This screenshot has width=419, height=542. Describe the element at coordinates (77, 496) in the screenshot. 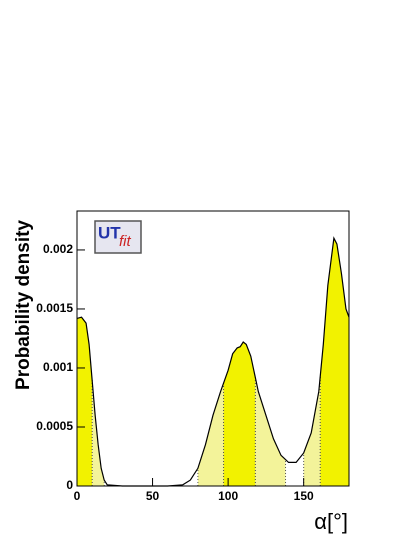

I see `x-tick-label: 0` at that location.